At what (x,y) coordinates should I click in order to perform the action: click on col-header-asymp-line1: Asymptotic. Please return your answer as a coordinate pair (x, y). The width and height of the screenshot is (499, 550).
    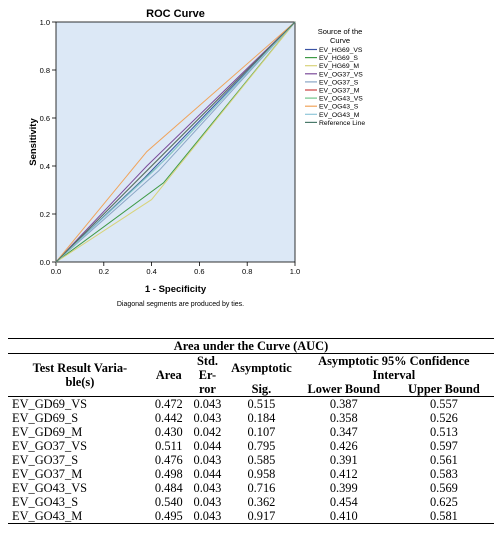
    Looking at the image, I should click on (261, 368).